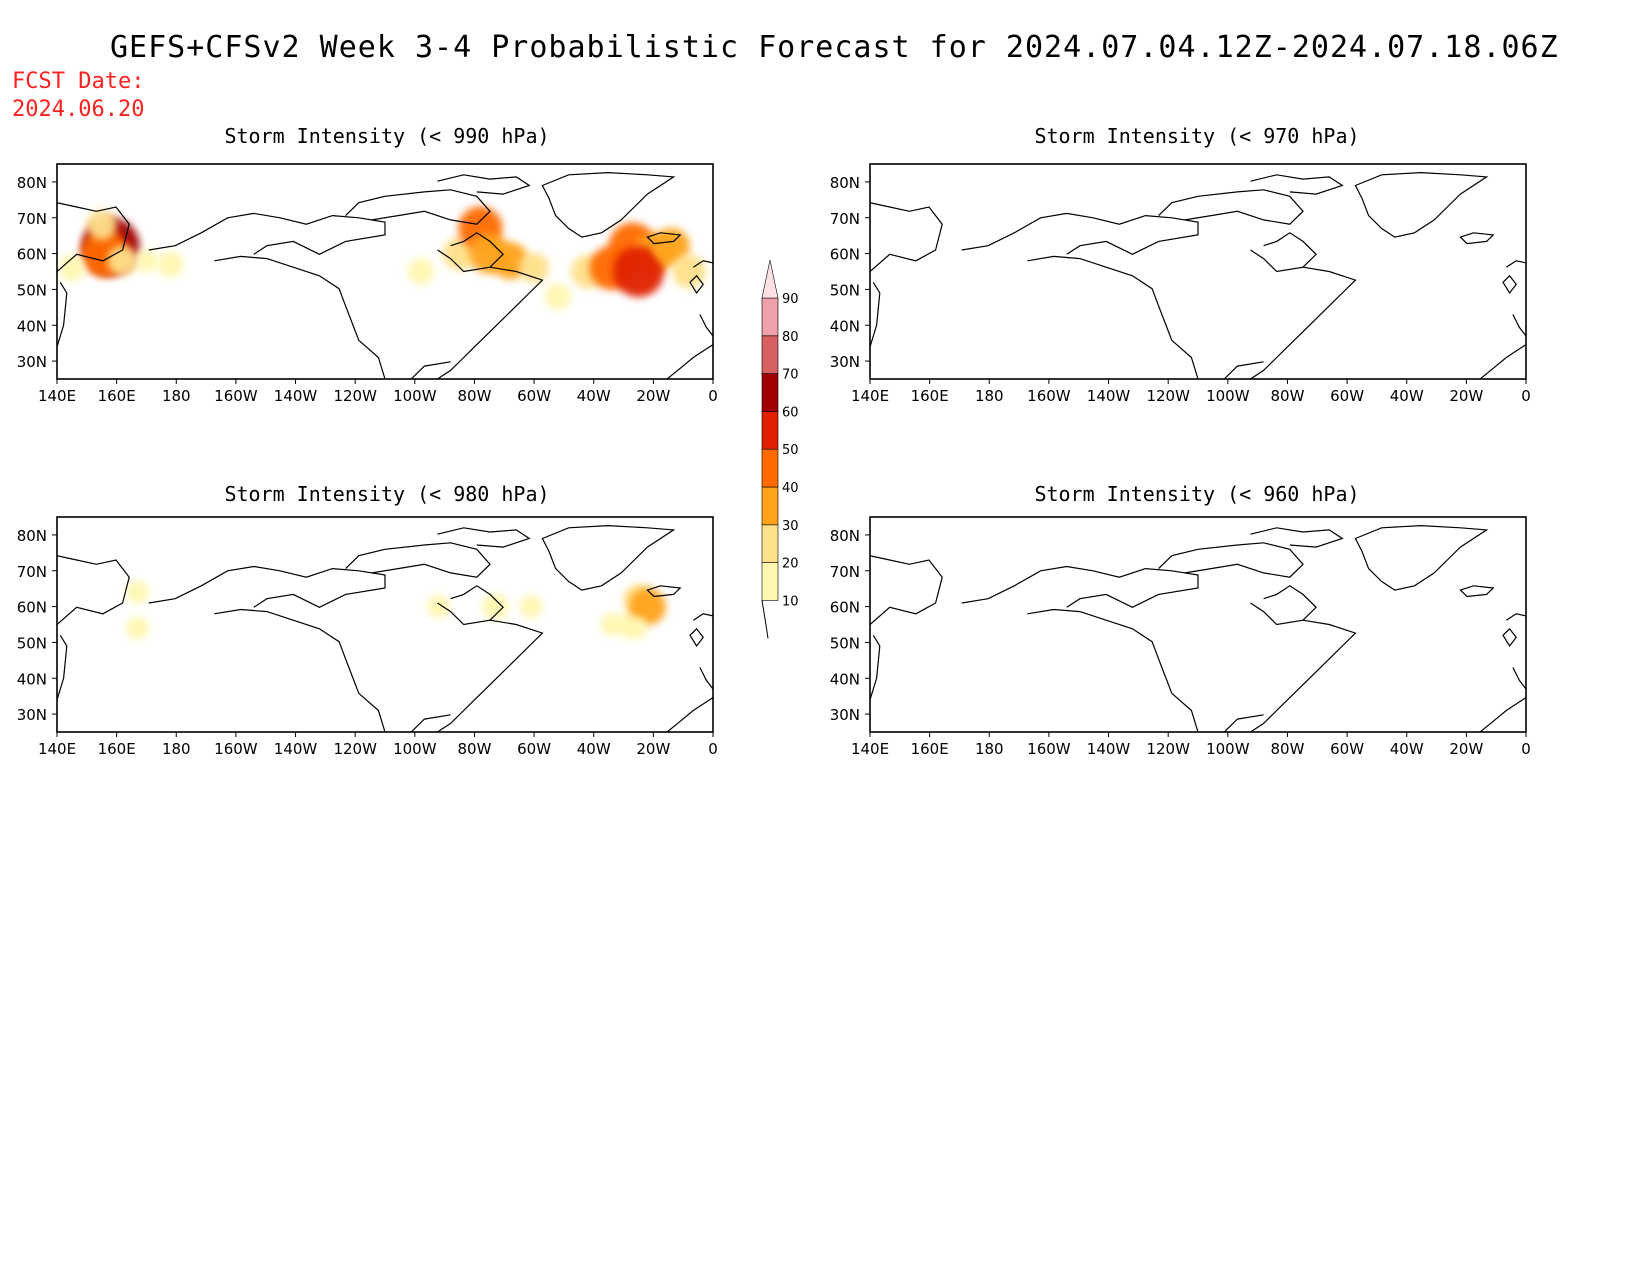  Describe the element at coordinates (78, 96) in the screenshot. I see `fcst-date-block: FCST Date: 2024.06.20` at that location.